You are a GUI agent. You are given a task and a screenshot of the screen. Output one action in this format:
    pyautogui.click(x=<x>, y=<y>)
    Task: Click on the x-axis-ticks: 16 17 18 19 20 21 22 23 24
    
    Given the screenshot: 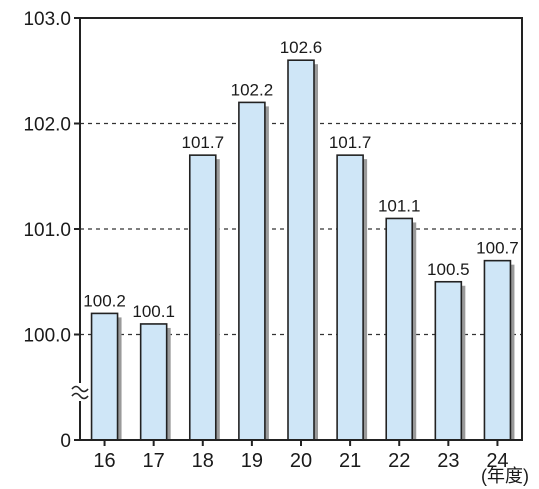 What is the action you would take?
    pyautogui.click(x=301, y=456)
    